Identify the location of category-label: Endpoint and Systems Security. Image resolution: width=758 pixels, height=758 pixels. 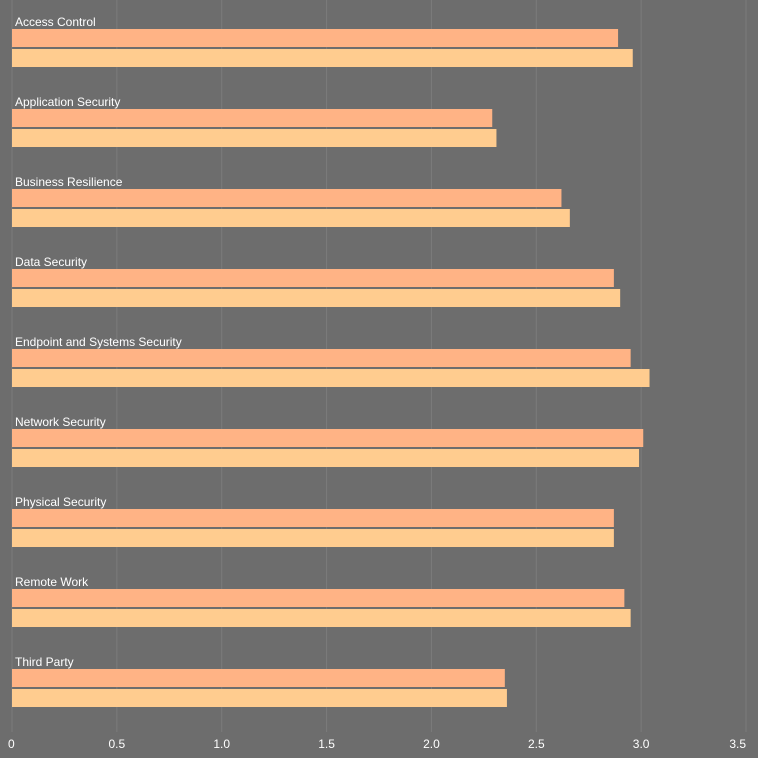
(98, 342).